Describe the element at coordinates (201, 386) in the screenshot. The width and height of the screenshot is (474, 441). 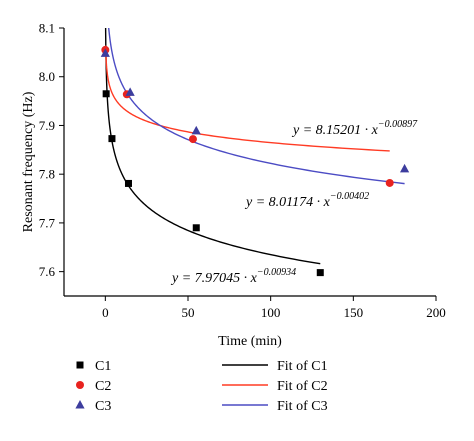
I see `legend: C1 C2 C3 Fit of C1 Fit of C2 Fit of C3` at that location.